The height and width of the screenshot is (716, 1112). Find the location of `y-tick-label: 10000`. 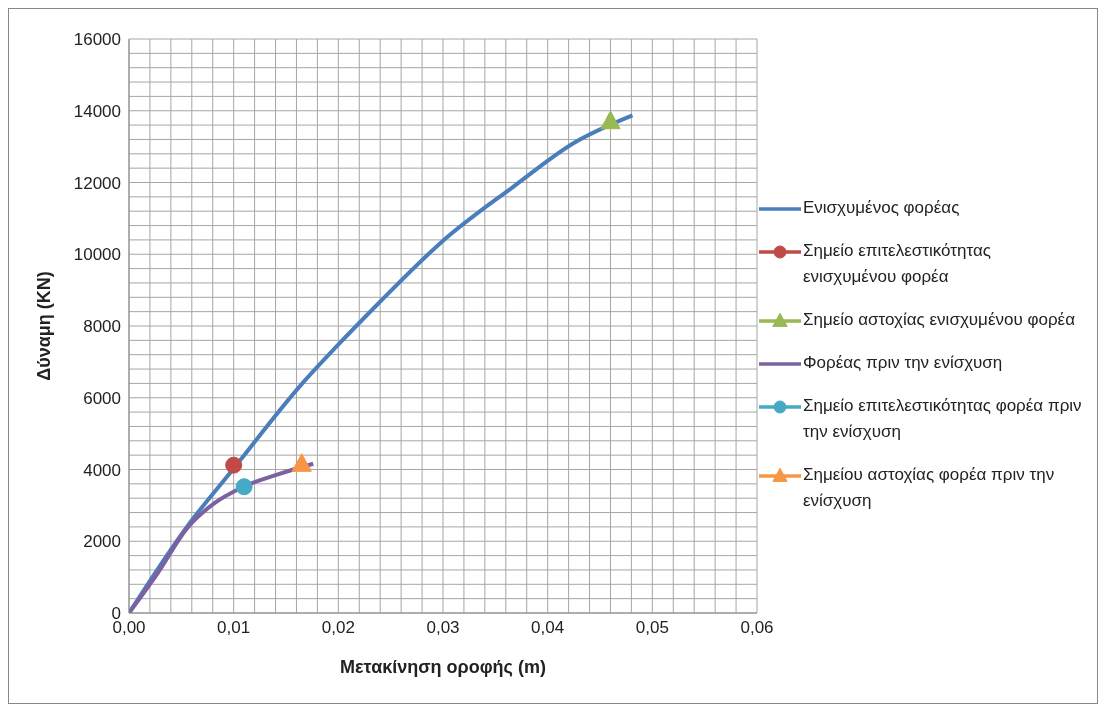

y-tick-label: 10000 is located at coordinates (97, 255).